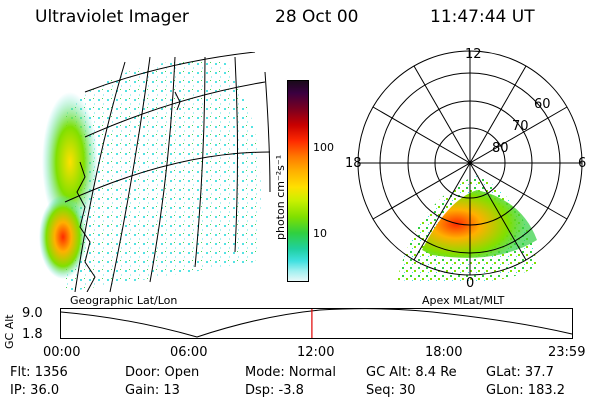 The width and height of the screenshot is (600, 400). Describe the element at coordinates (320, 233) in the screenshot. I see `colorbar-tick-10: 10` at that location.